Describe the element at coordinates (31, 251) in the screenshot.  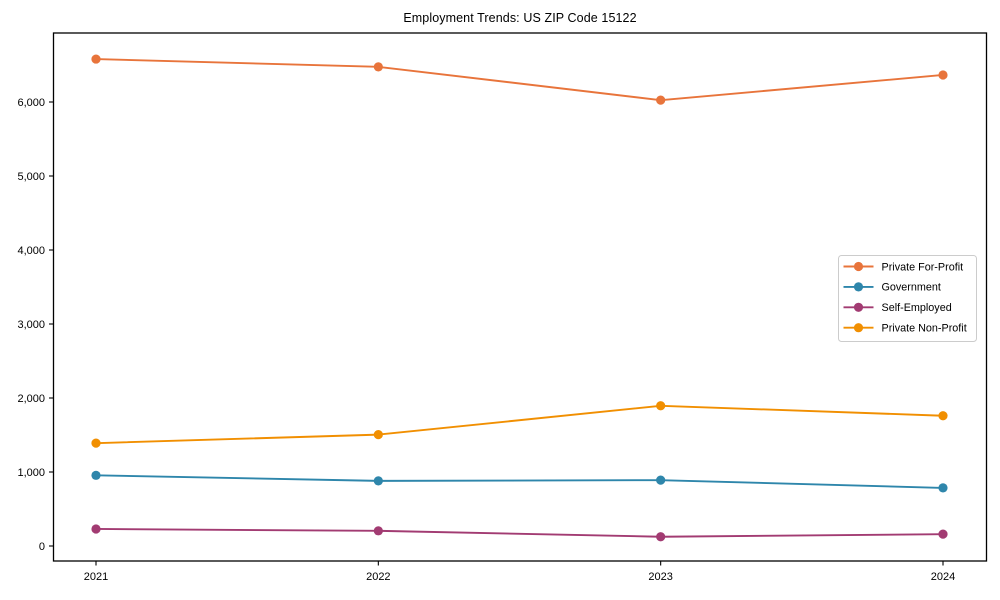
I see `y-tick-label: 4,000` at that location.